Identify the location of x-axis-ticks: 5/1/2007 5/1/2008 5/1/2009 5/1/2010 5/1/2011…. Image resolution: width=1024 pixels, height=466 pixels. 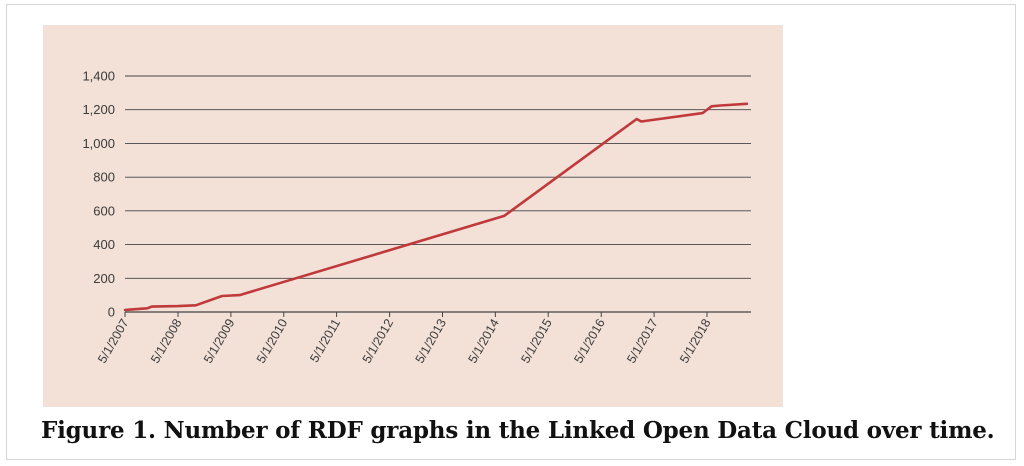
(404, 339).